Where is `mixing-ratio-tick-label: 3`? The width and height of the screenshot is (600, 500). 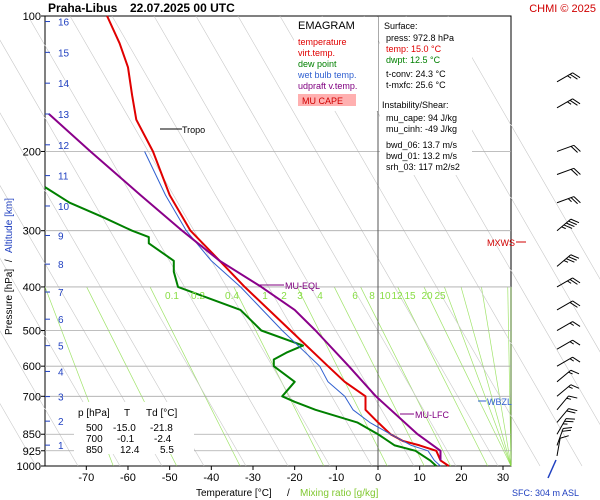 mixing-ratio-tick-label: 3 is located at coordinates (300, 296).